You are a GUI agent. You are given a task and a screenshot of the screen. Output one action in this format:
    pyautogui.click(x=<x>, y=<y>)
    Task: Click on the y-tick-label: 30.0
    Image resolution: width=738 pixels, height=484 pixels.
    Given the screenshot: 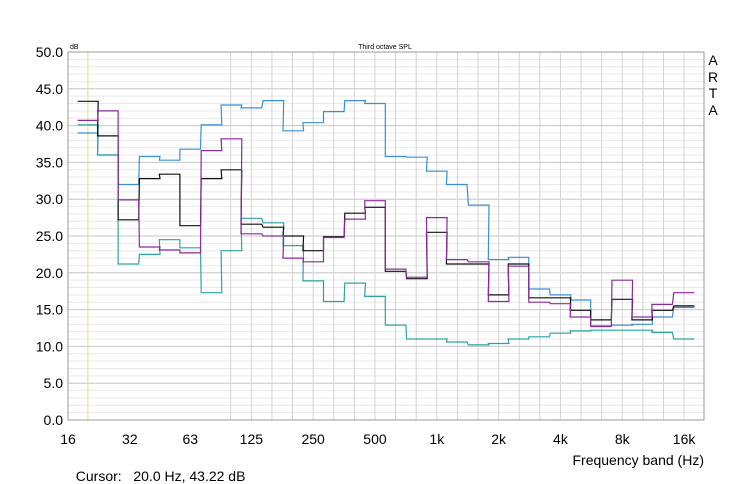 What is the action you would take?
    pyautogui.click(x=49, y=199)
    